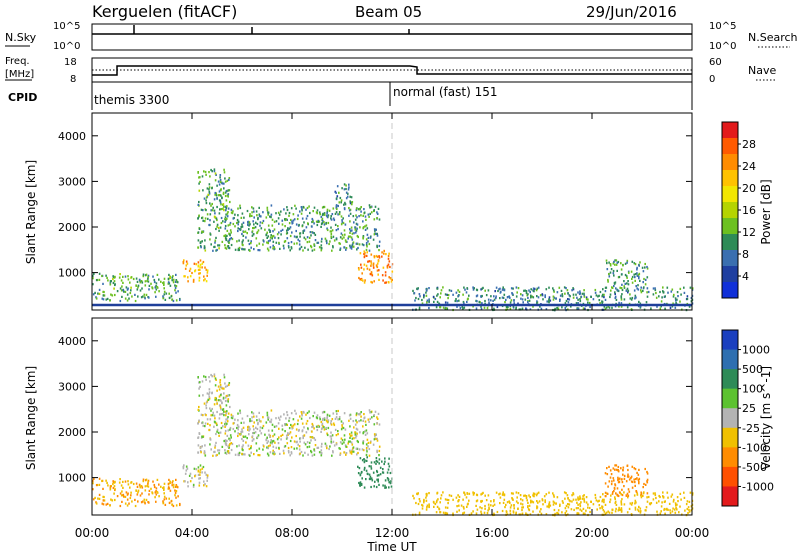 The width and height of the screenshot is (800, 554). I want to click on power-colorbar-tick-label: 24, so click(749, 166).